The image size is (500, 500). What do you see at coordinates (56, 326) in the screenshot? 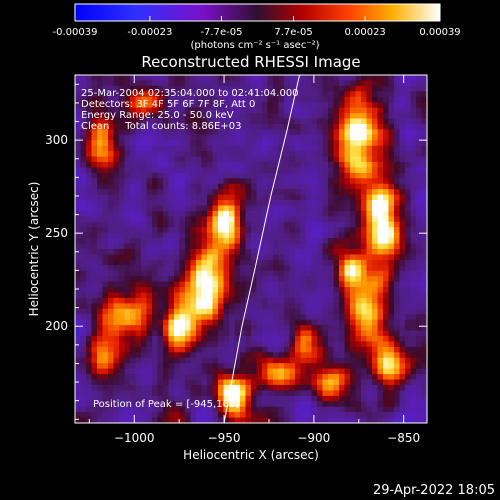
I see `y-tick-label: 200` at bounding box center [56, 326].